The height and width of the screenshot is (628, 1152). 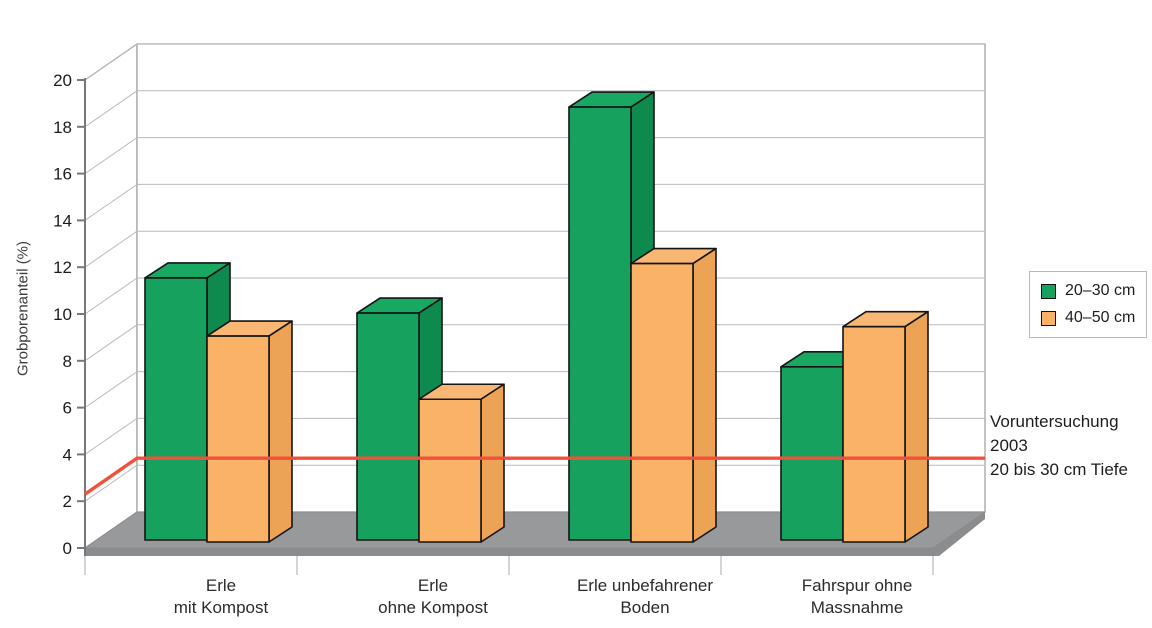 What do you see at coordinates (1071, 446) in the screenshot?
I see `reference-line-annotation: Voruntersuchung 2003 20 bis 30 cm Tiefe` at bounding box center [1071, 446].